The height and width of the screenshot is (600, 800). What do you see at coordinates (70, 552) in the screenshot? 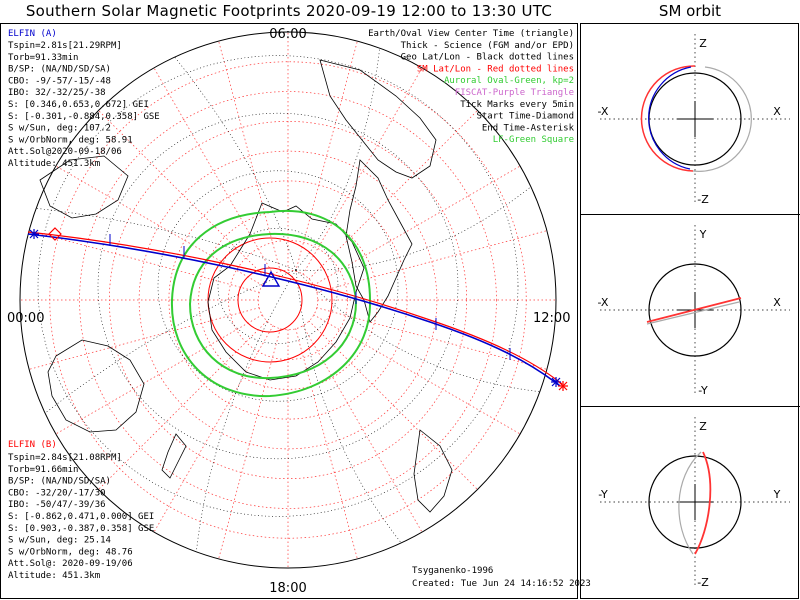
I see `elfin_b-info-line: S w/OrbNorm, deg: 48.76` at bounding box center [70, 552].